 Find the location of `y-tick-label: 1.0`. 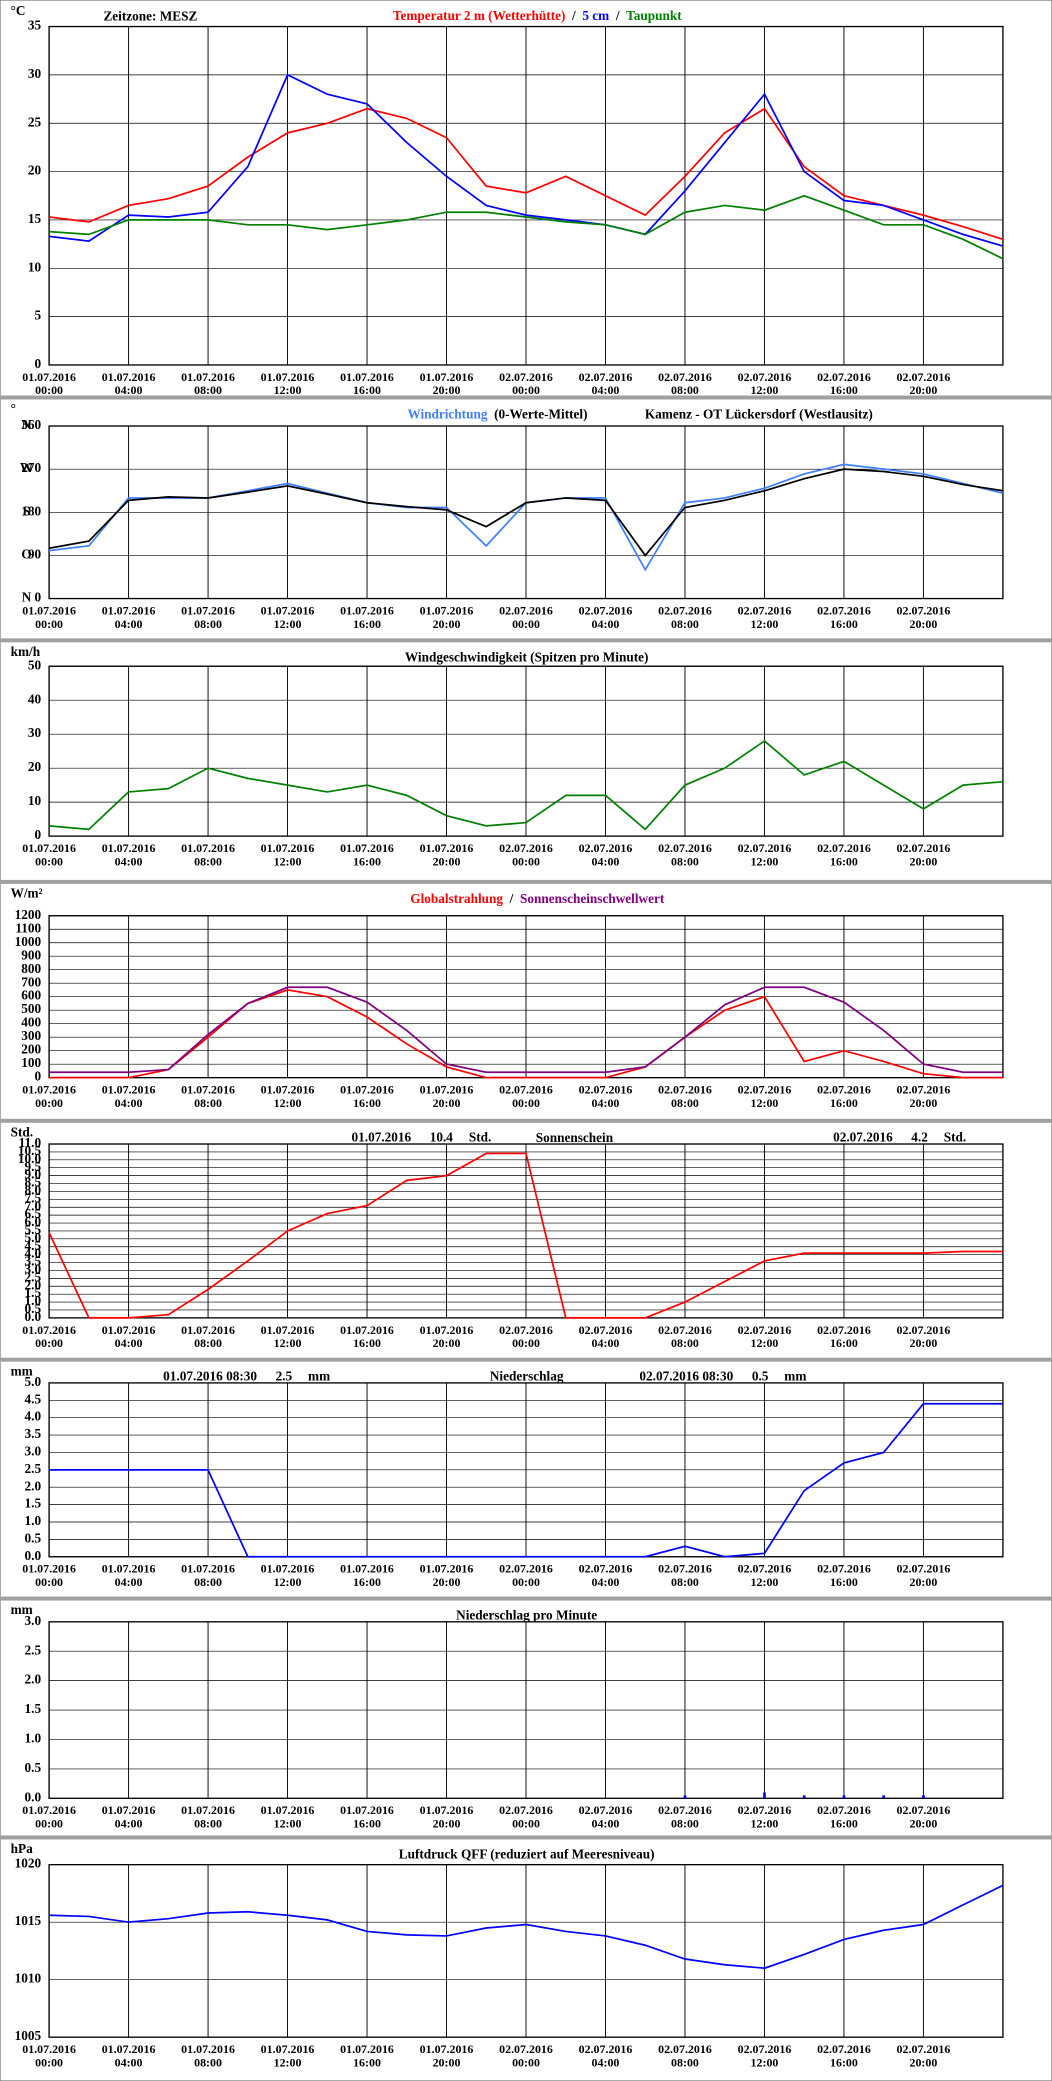

y-tick-label: 1.0 is located at coordinates (33, 1300).